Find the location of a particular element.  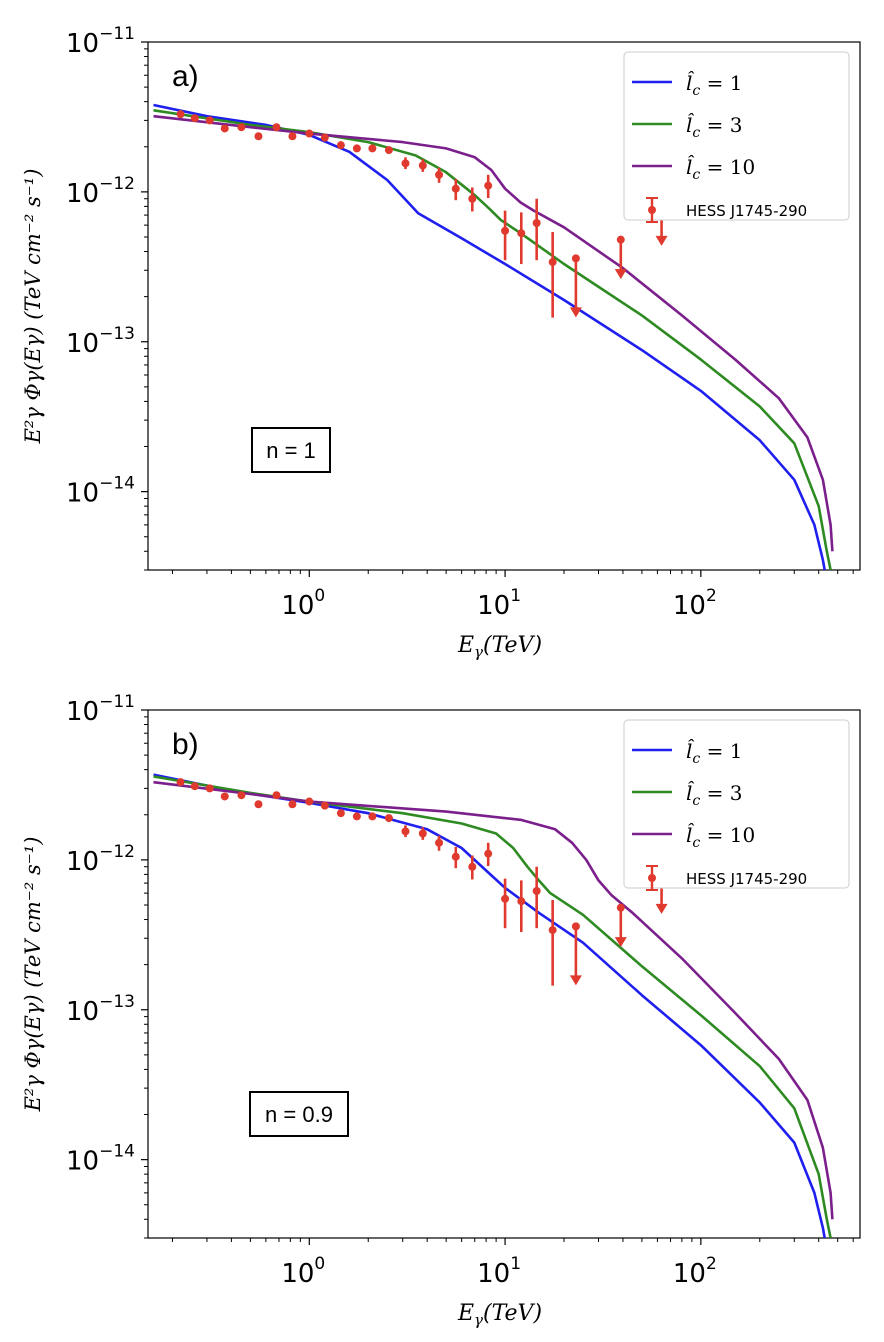

legend-label-2: l̂c = 3 is located at coordinates (714, 127).